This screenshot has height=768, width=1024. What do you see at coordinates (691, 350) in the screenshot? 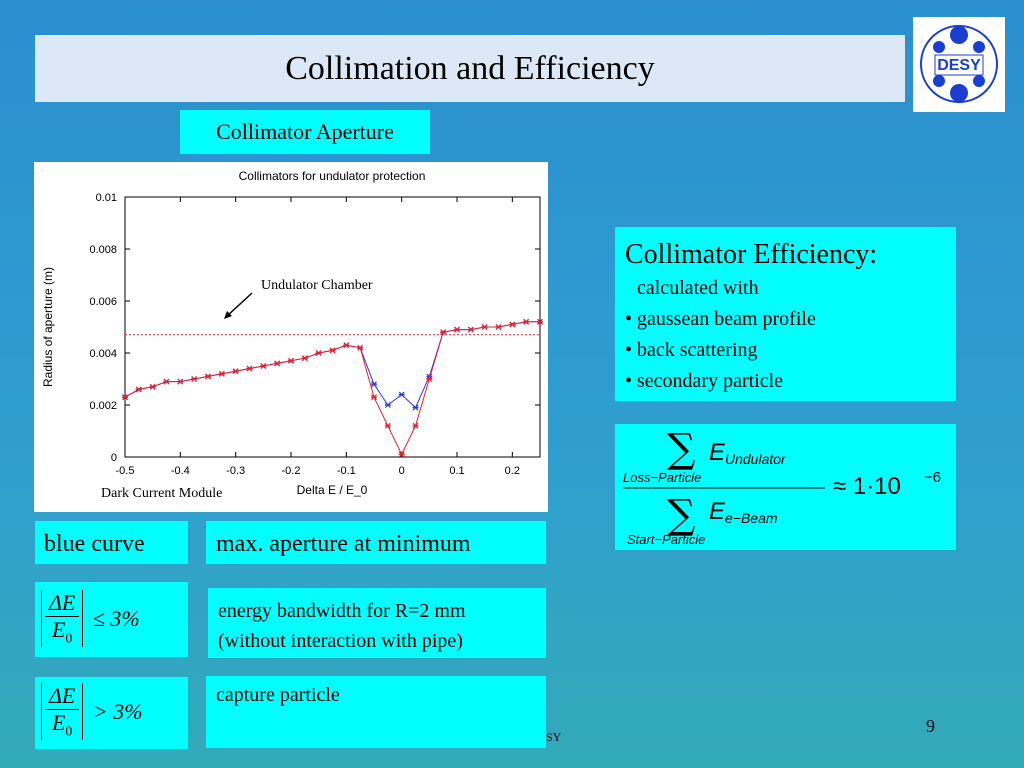
I see `efficiency-line: • back scattering` at bounding box center [691, 350].